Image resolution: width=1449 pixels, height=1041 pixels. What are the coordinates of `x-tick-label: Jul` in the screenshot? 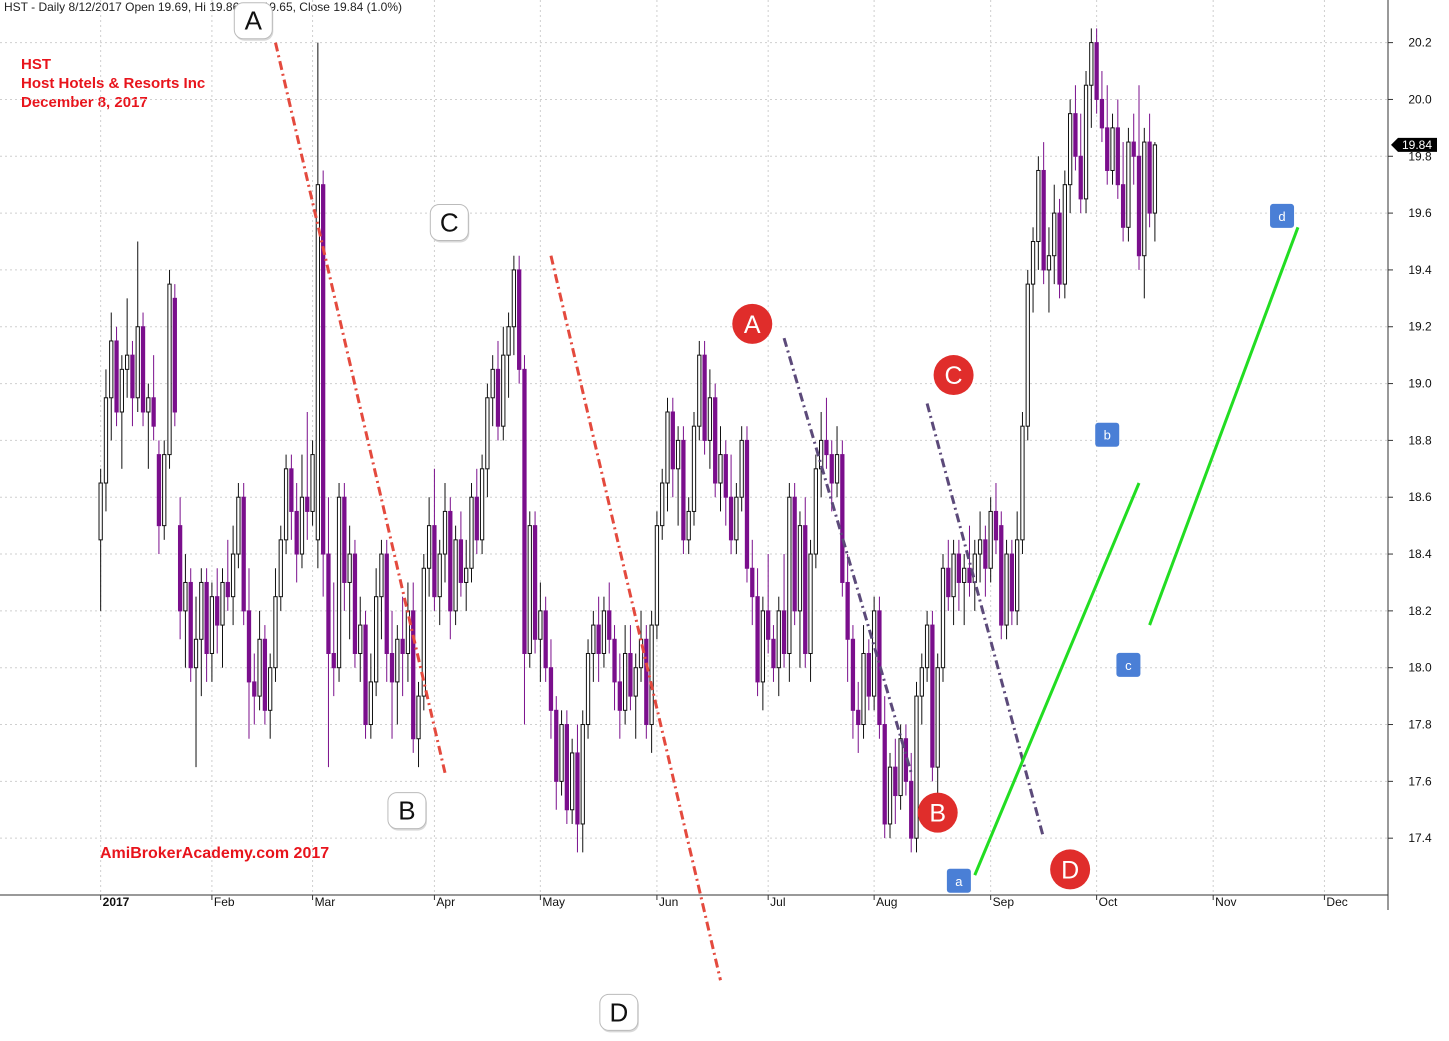 It's located at (777, 902).